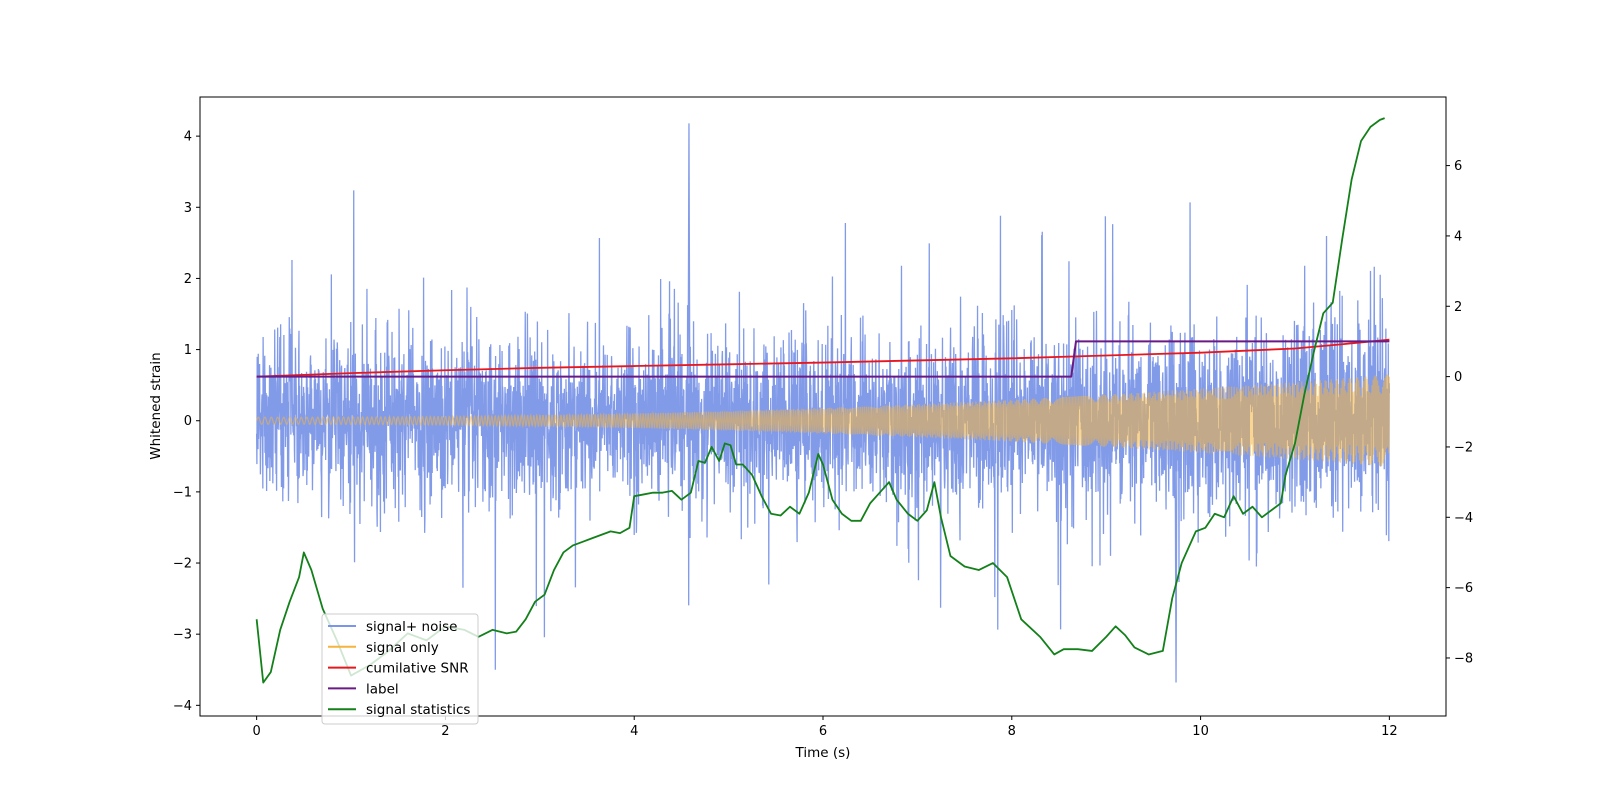  Describe the element at coordinates (823, 731) in the screenshot. I see `x-tick-label: 6` at that location.